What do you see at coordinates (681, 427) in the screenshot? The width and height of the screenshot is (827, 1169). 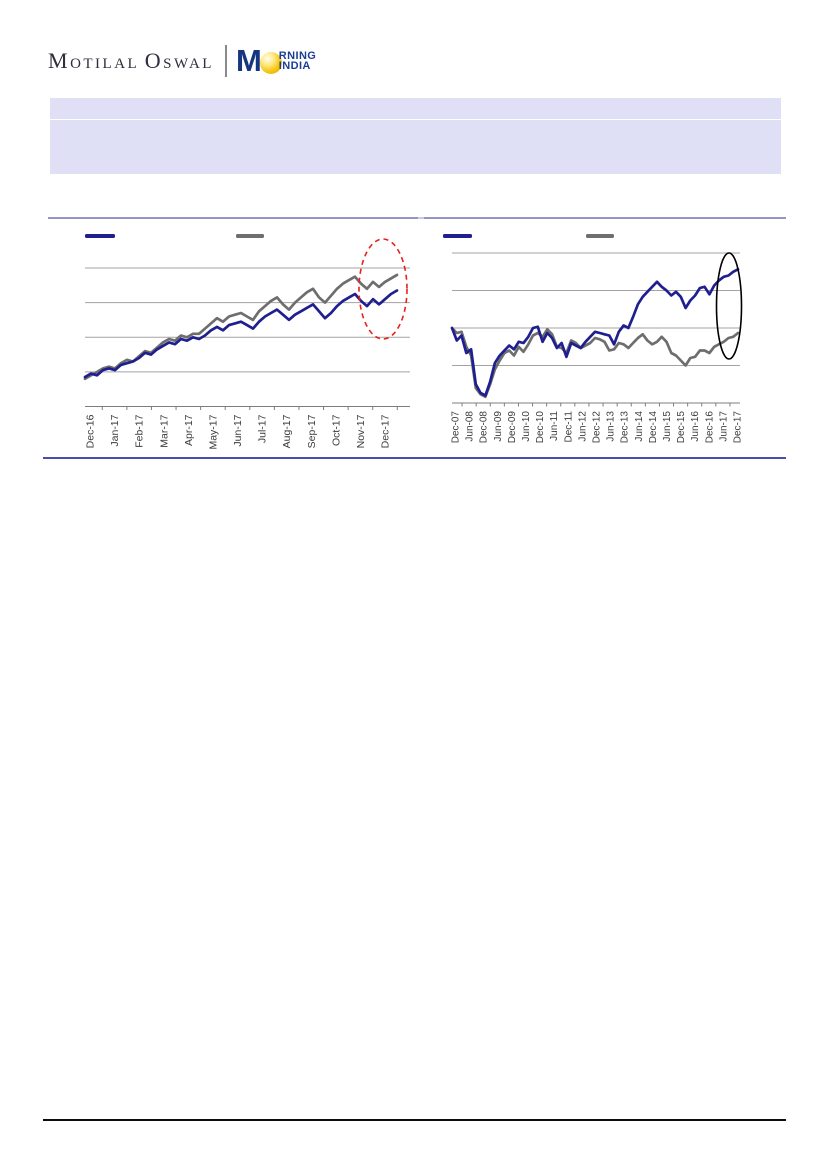 I see `x-axis-label: Dec-15` at bounding box center [681, 427].